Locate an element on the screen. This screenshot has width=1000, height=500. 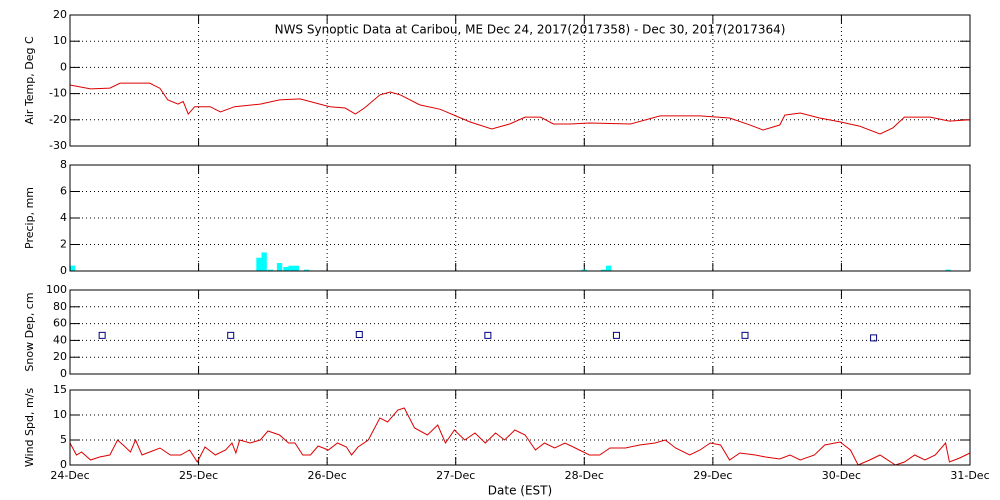
y-tick-label: 2 is located at coordinates (63, 244).